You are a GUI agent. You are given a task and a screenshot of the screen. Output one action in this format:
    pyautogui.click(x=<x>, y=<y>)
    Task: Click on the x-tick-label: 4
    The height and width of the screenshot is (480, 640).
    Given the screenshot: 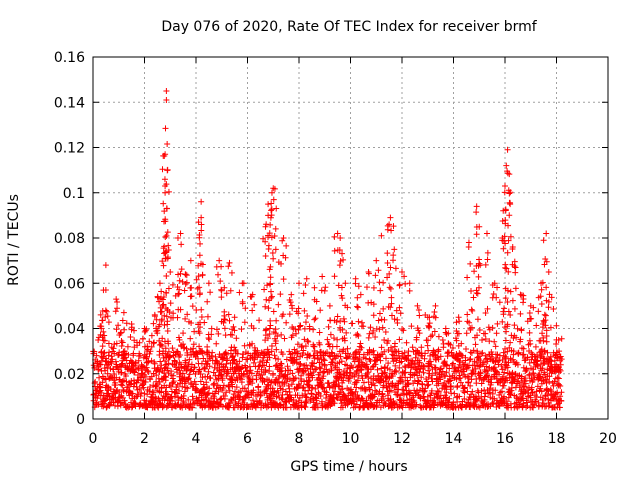 What is the action you would take?
    pyautogui.click(x=196, y=439)
    